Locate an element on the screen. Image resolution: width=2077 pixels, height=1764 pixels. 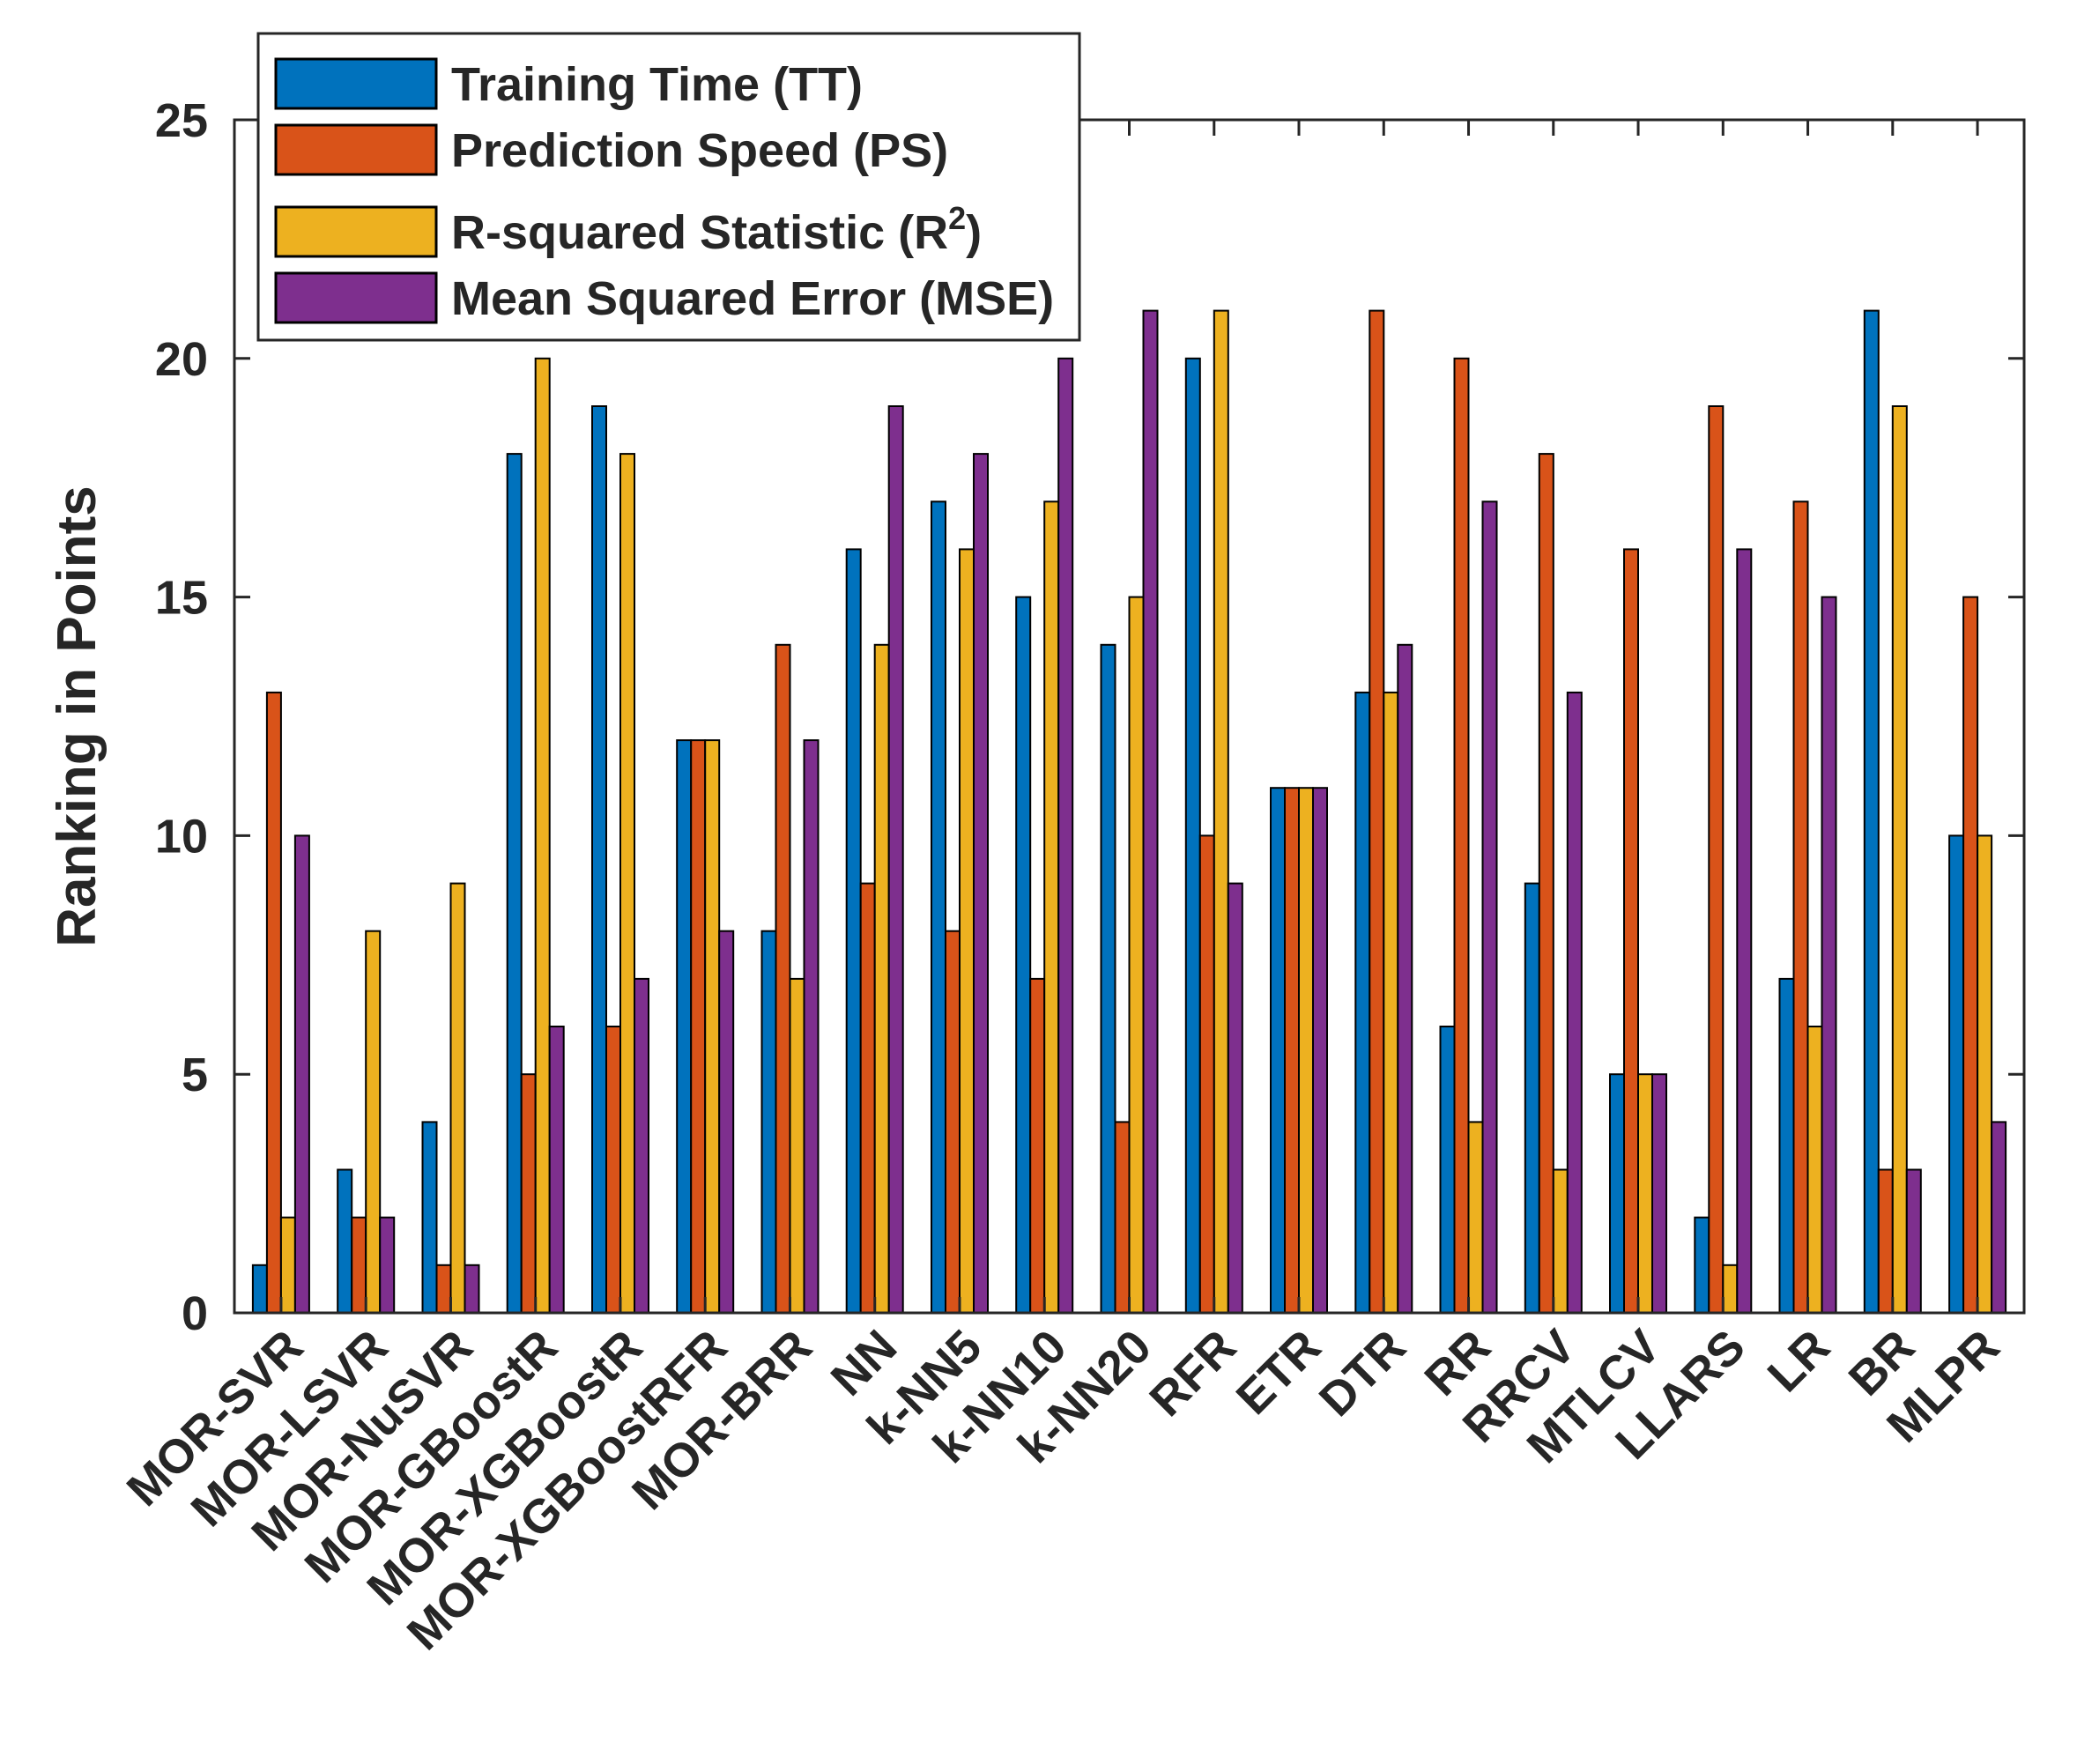
bar-MOR-LSVR-s2 is located at coordinates (359, 1265).